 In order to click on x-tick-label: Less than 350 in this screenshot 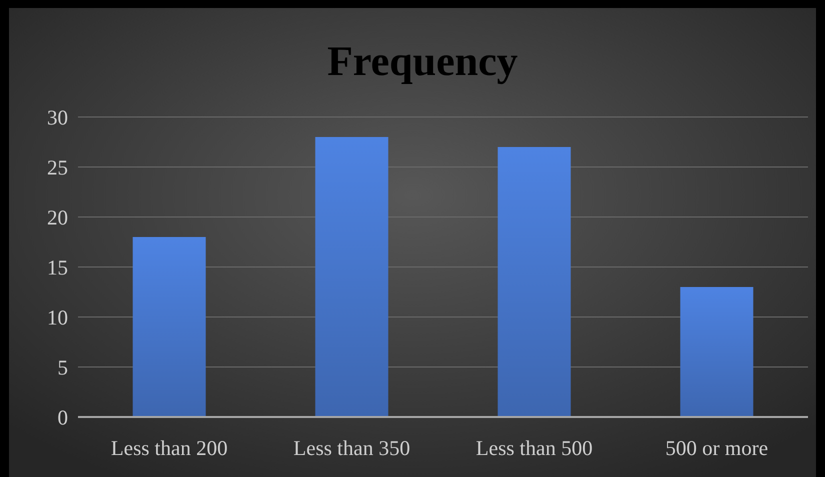, I will do `click(351, 448)`.